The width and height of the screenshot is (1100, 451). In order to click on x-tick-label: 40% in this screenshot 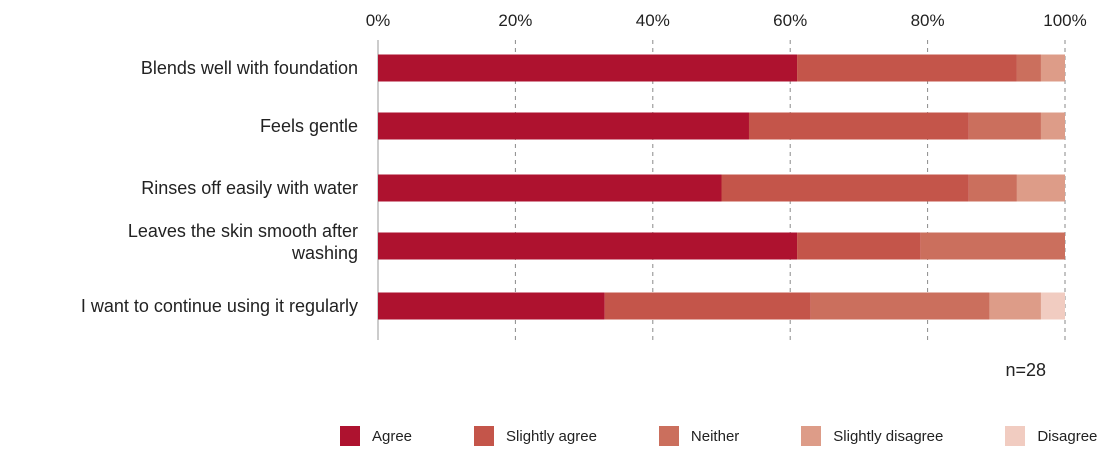, I will do `click(653, 20)`.